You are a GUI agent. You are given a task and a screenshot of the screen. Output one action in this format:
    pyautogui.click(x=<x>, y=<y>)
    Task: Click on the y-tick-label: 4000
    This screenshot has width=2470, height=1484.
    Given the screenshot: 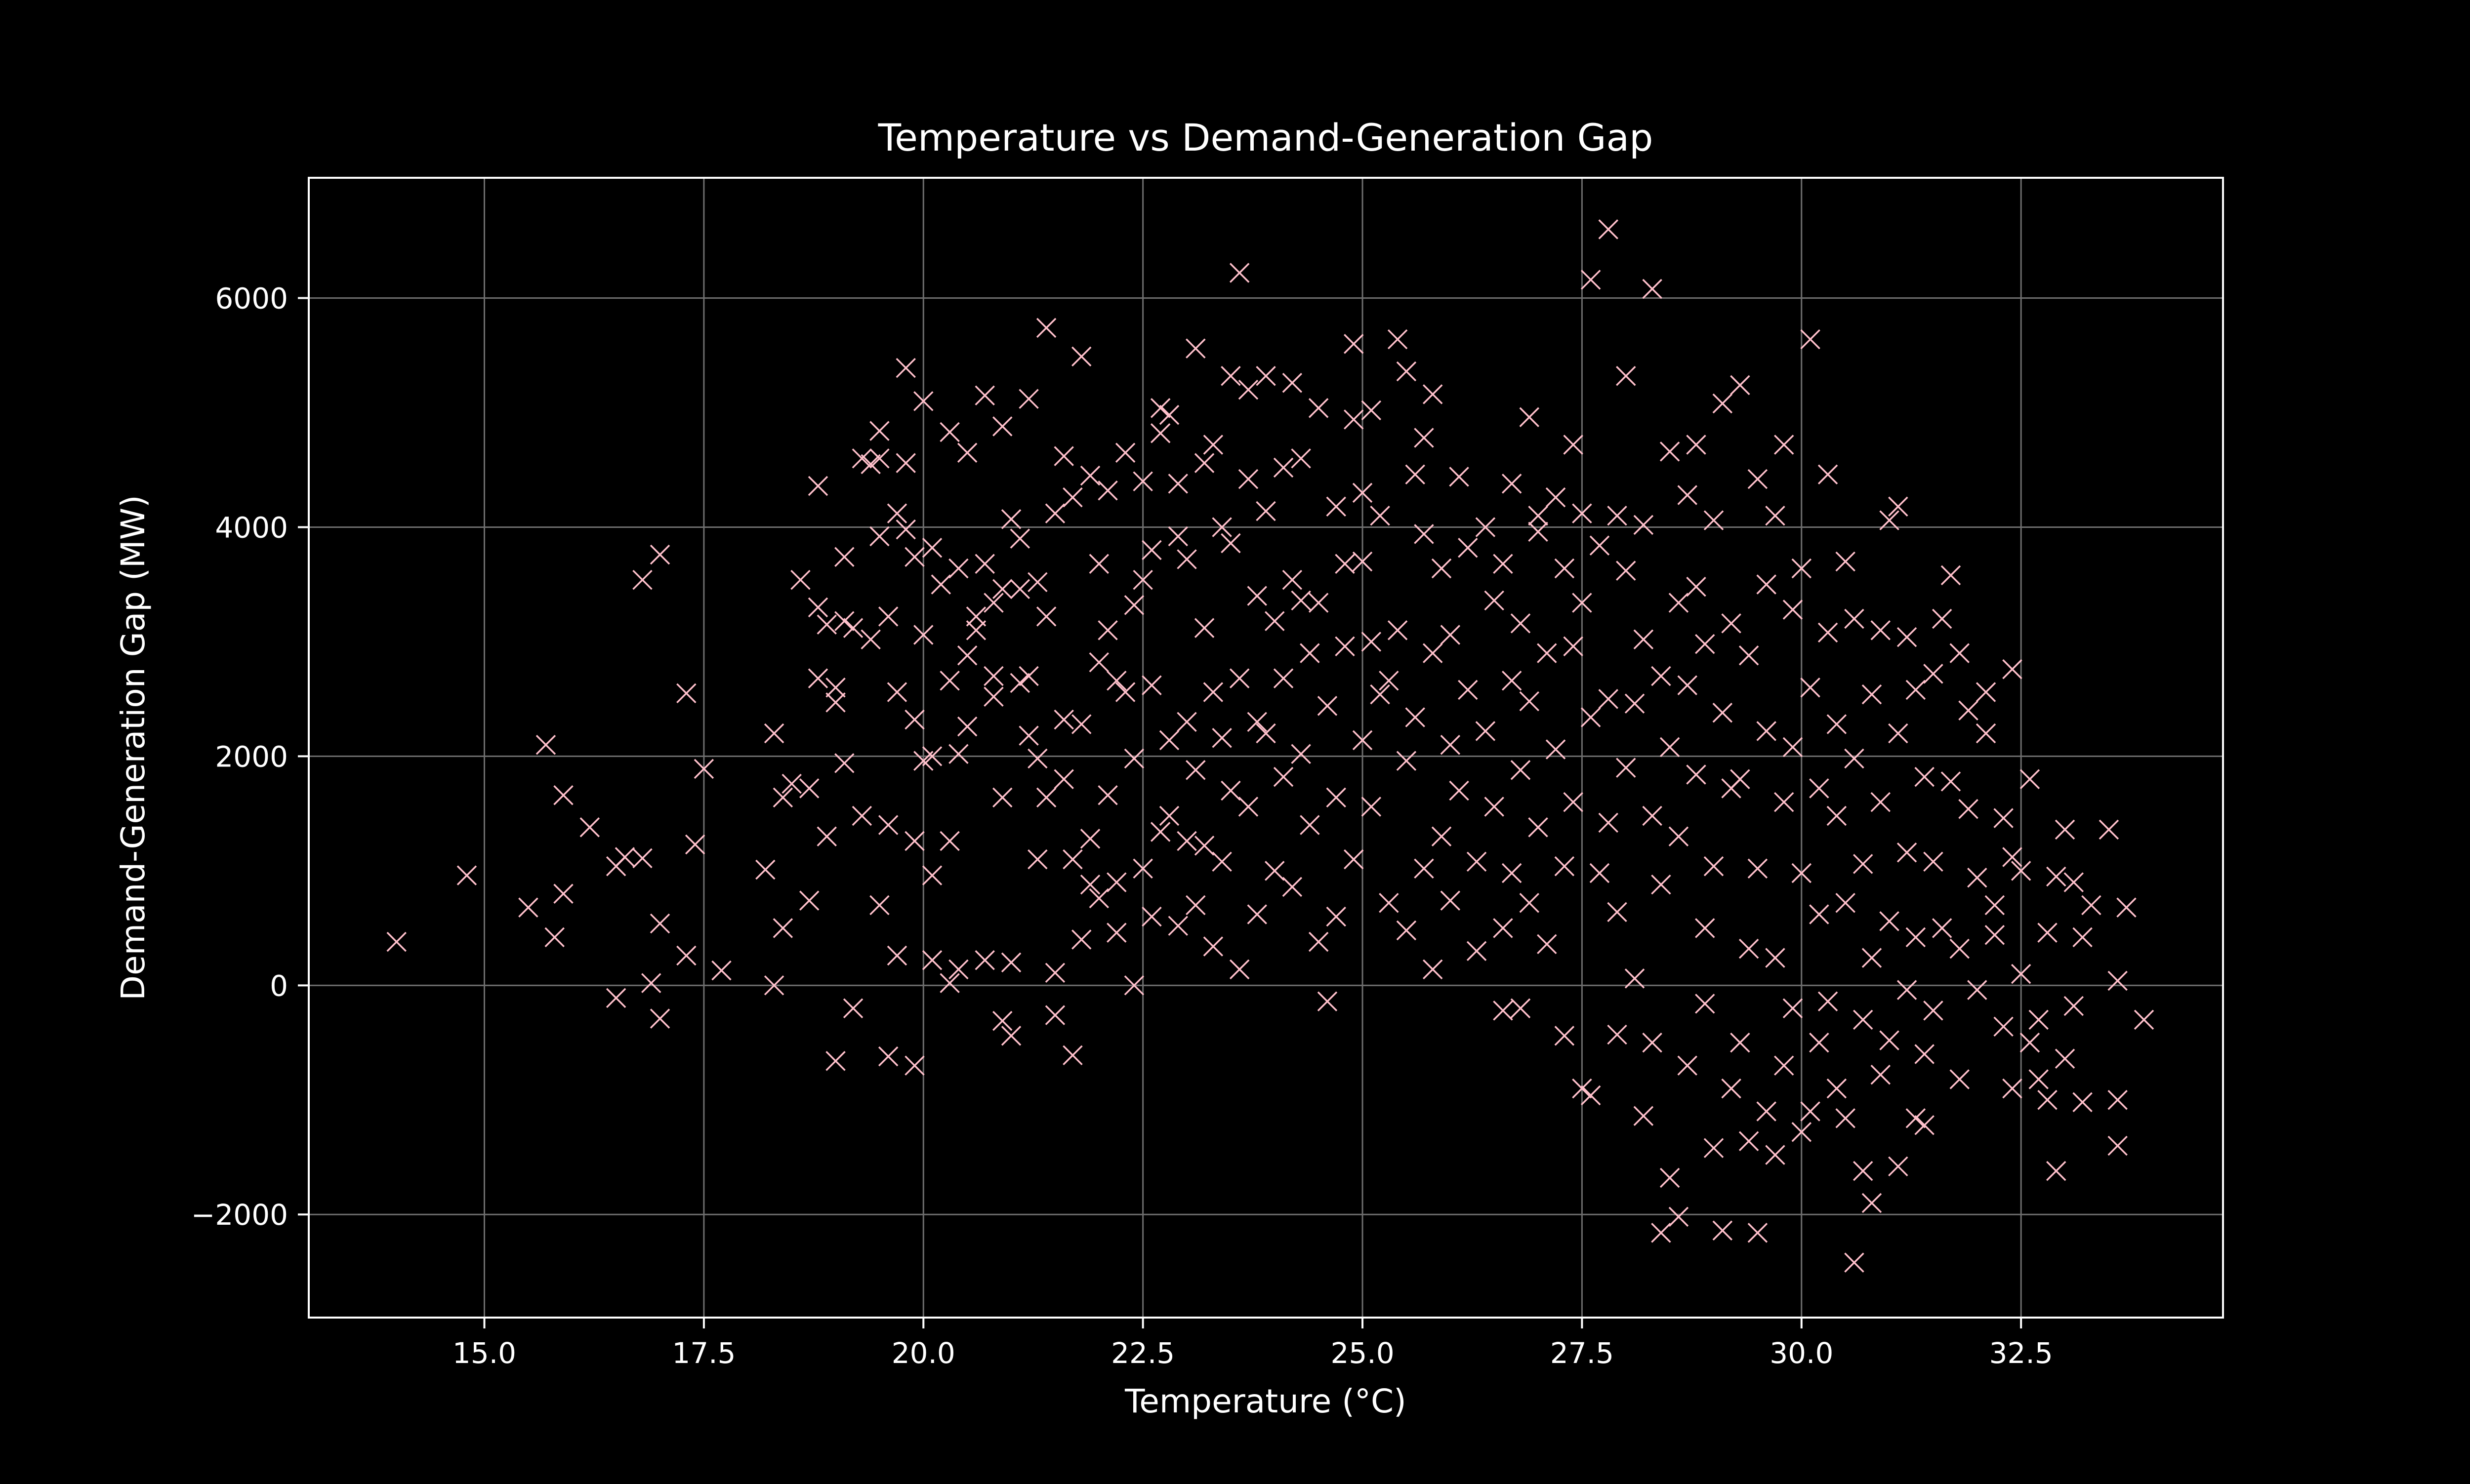 What is the action you would take?
    pyautogui.click(x=251, y=527)
    